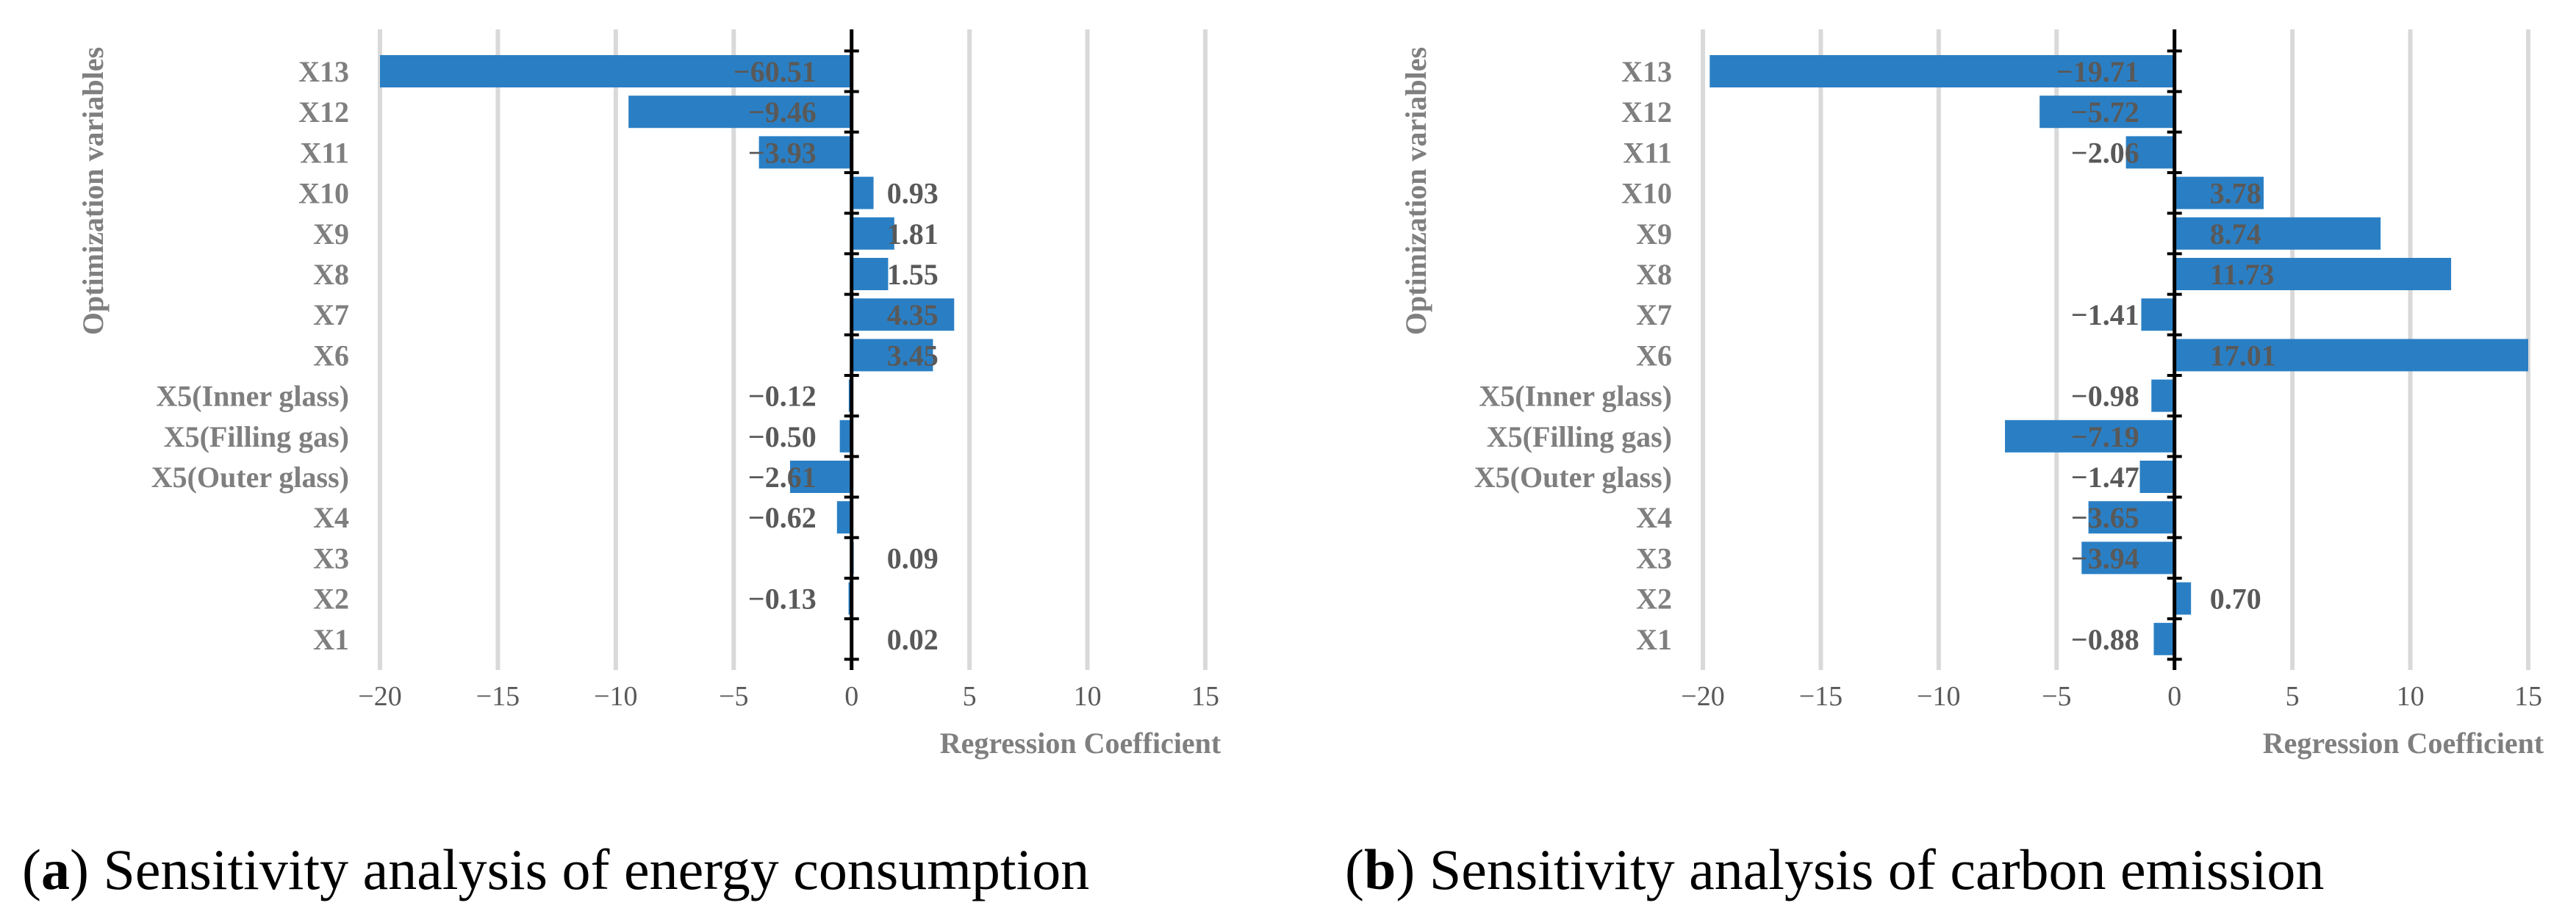  I want to click on data-label: −1.41, so click(2105, 314).